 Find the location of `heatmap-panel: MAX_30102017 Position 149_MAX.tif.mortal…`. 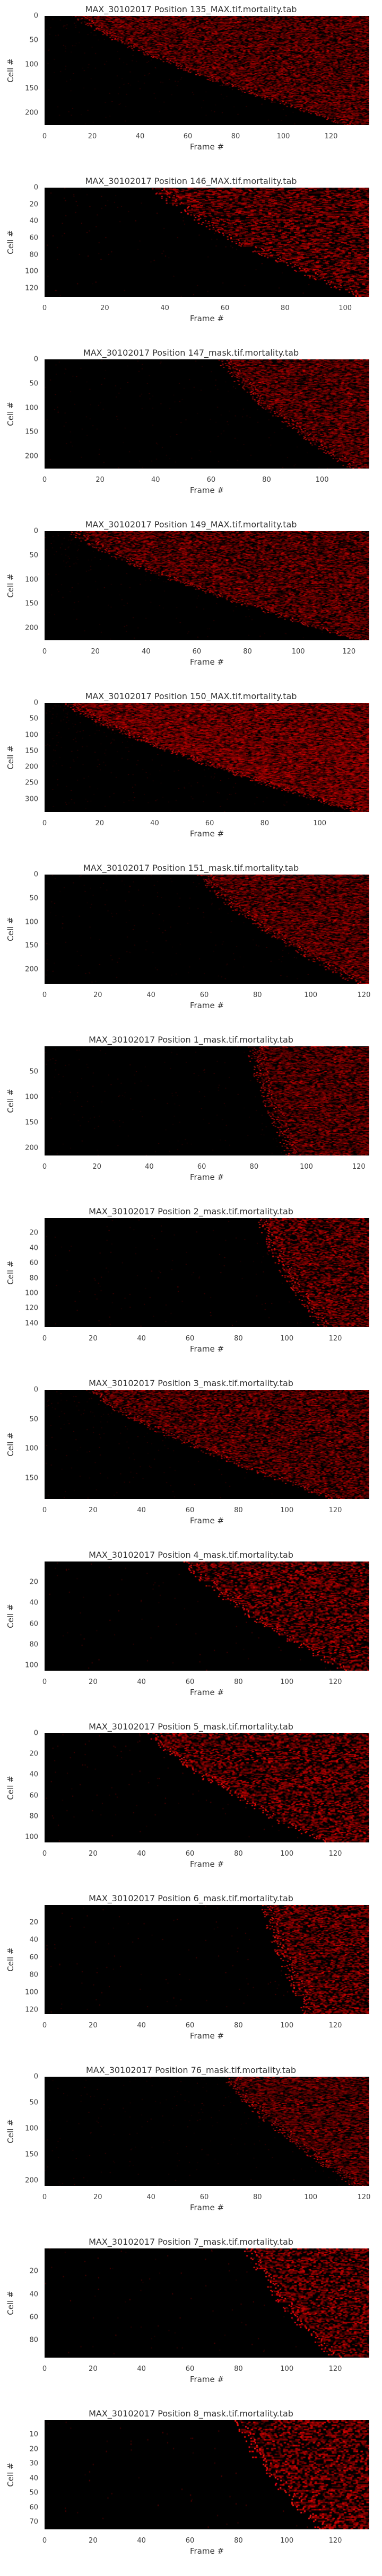

heatmap-panel: MAX_30102017 Position 149_MAX.tif.mortal… is located at coordinates (191, 601).